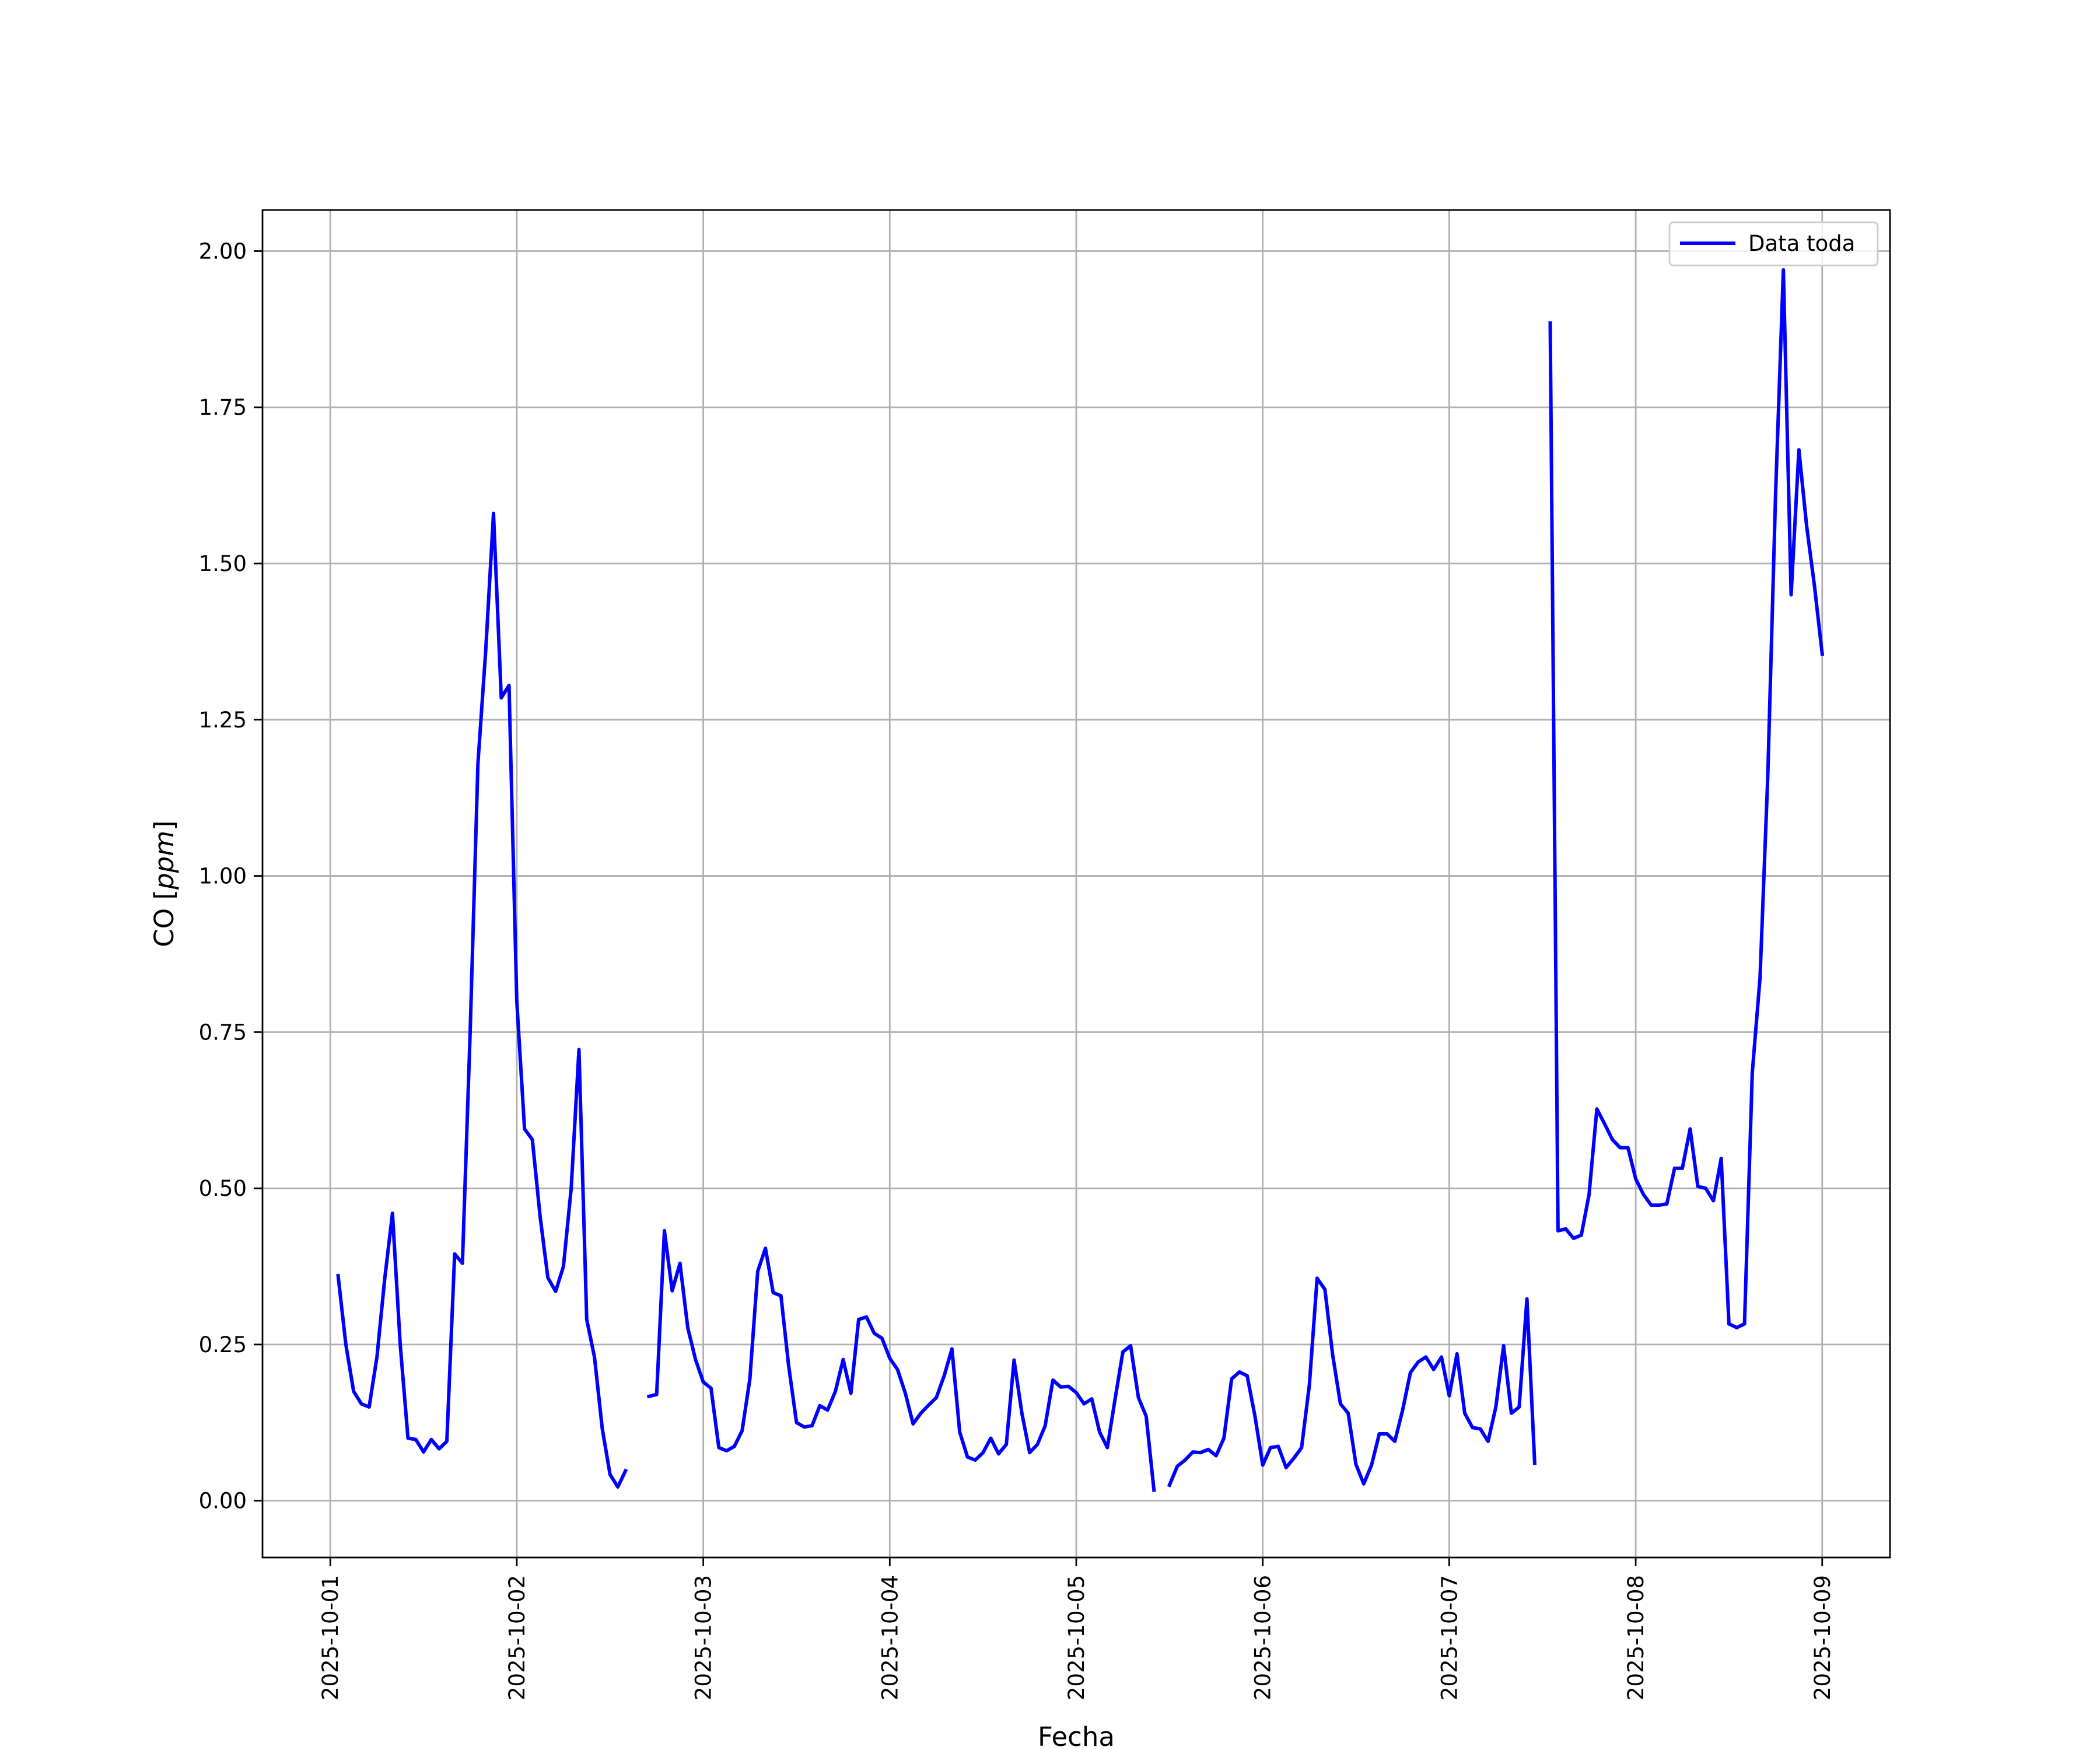 This screenshot has height=1750, width=2100. What do you see at coordinates (1822, 1637) in the screenshot?
I see `x-tick-label: 2025-10-09` at bounding box center [1822, 1637].